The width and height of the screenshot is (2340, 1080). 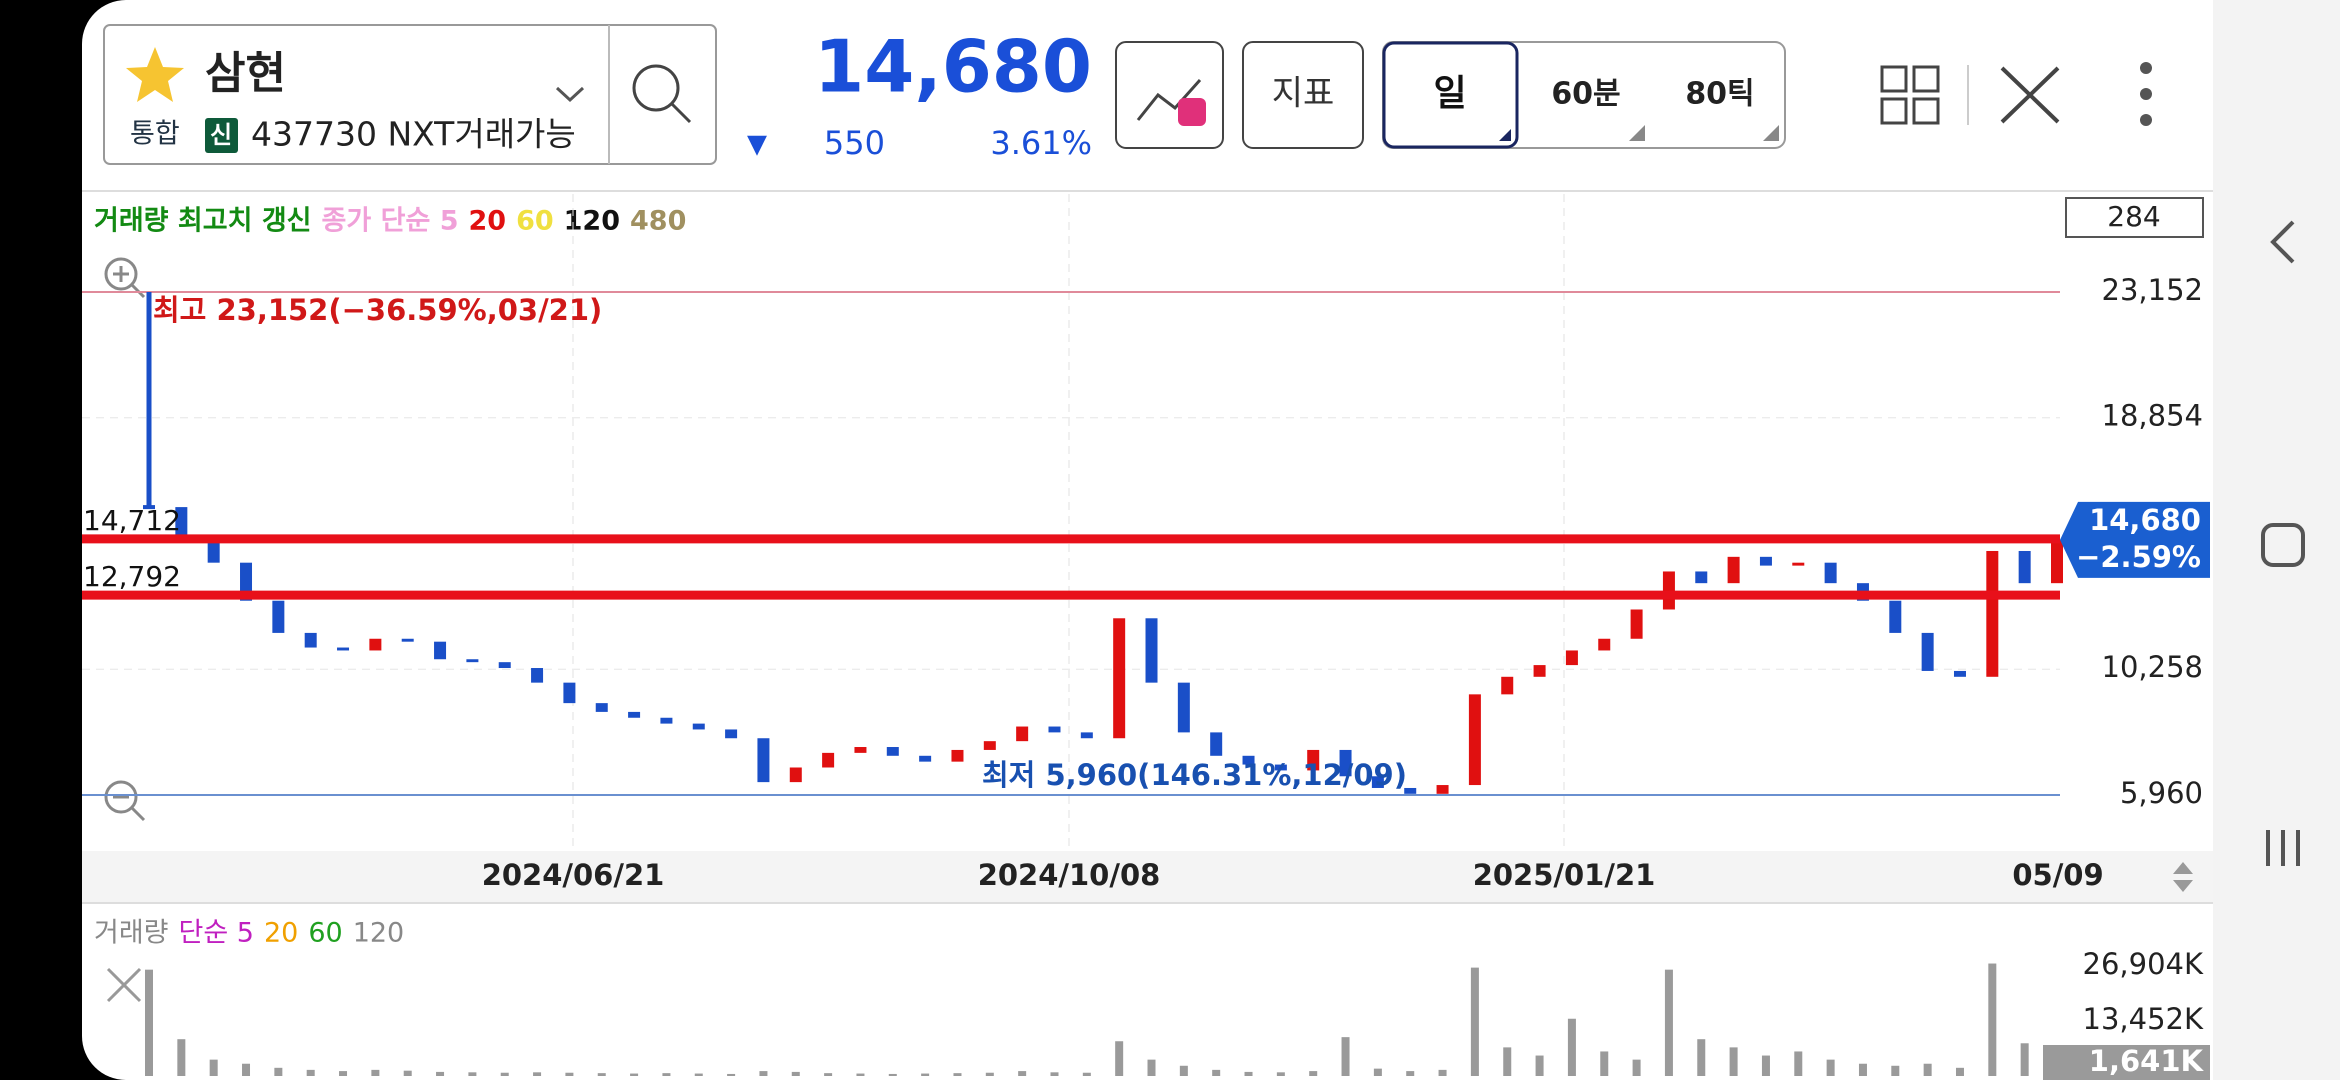 I want to click on layout-icon, so click(x=1910, y=95).